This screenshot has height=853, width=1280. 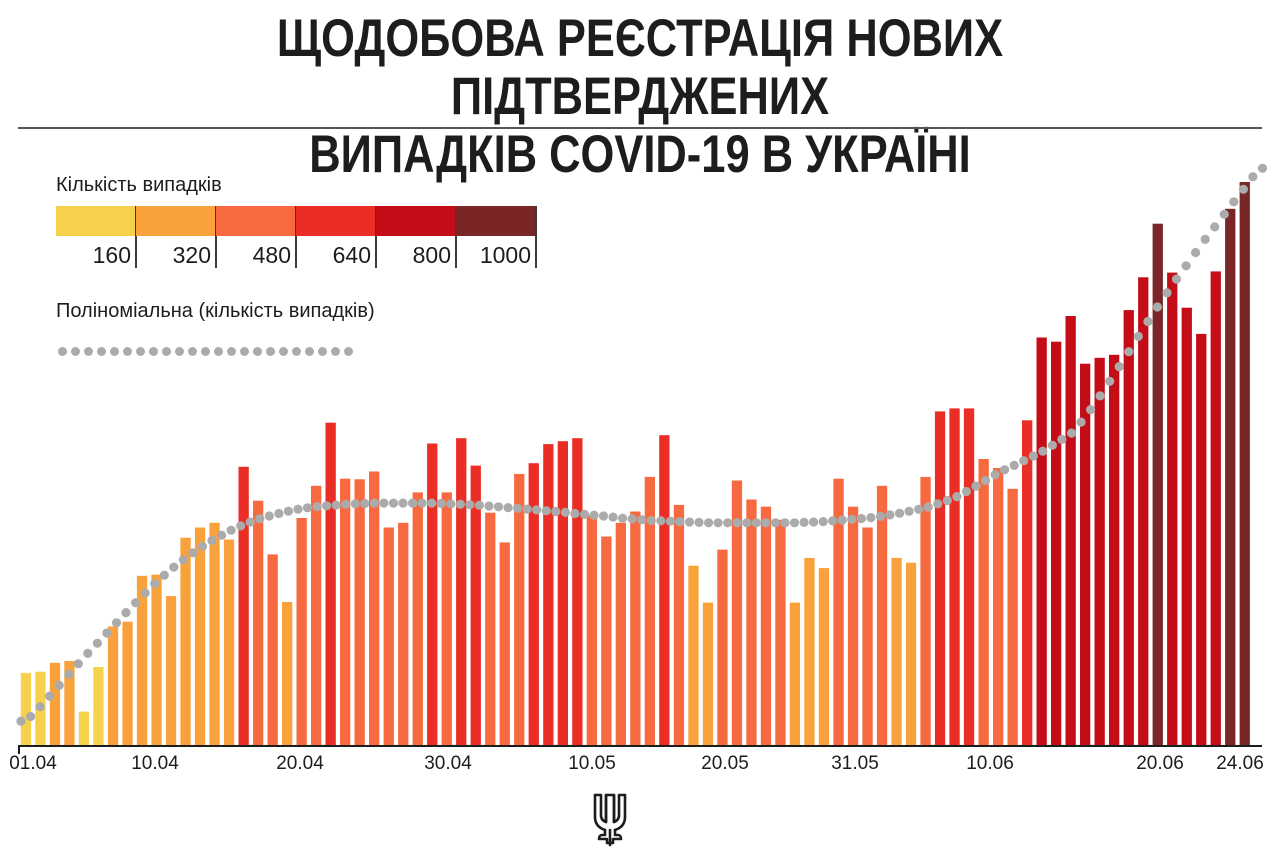 I want to click on x-axis-label: 10.06, so click(x=990, y=763).